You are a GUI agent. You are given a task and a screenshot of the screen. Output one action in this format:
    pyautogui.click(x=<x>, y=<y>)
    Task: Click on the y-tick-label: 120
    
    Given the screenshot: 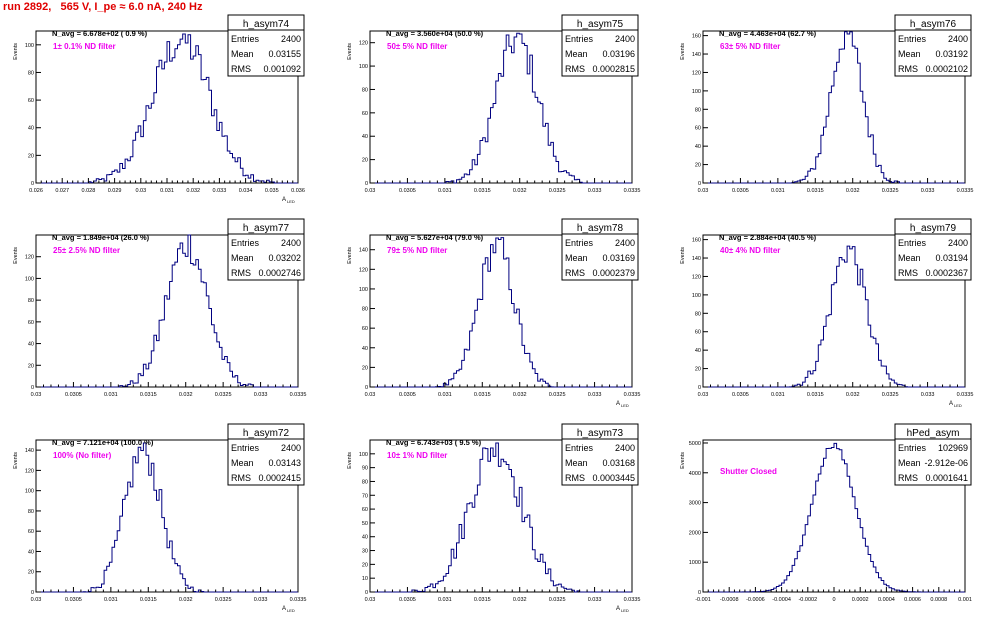 What is the action you would take?
    pyautogui.click(x=29, y=258)
    